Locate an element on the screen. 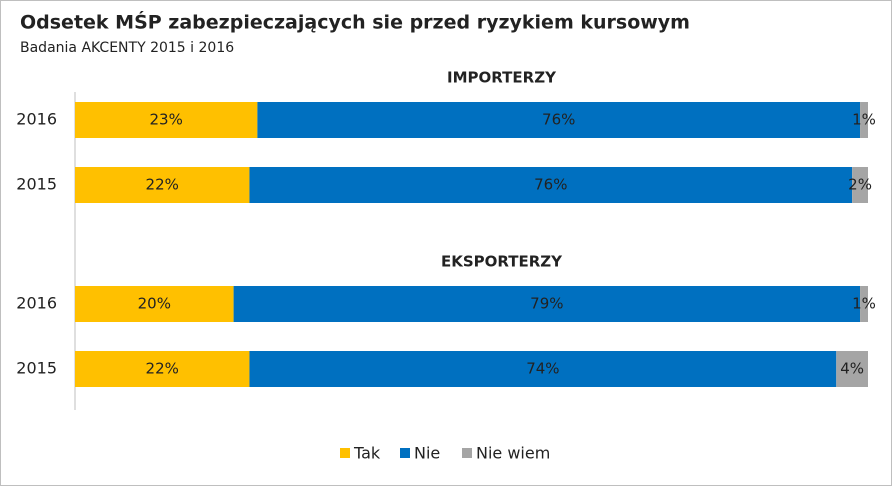 The width and height of the screenshot is (892, 486). value-label: 20% is located at coordinates (154, 304).